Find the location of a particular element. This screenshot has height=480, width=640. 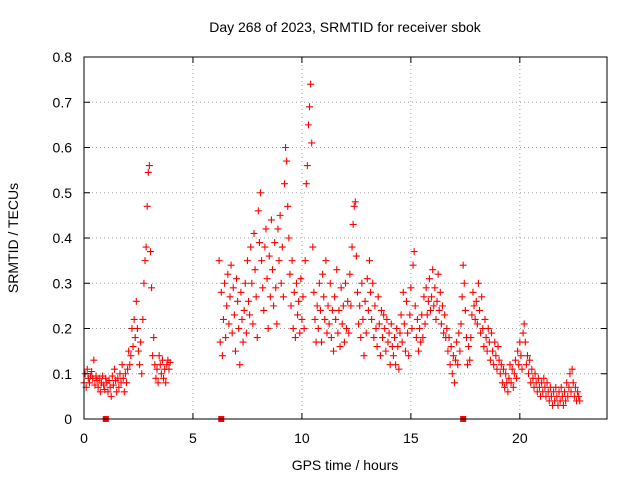

y-axis-label: SRMTID / TECUs is located at coordinates (13, 238).